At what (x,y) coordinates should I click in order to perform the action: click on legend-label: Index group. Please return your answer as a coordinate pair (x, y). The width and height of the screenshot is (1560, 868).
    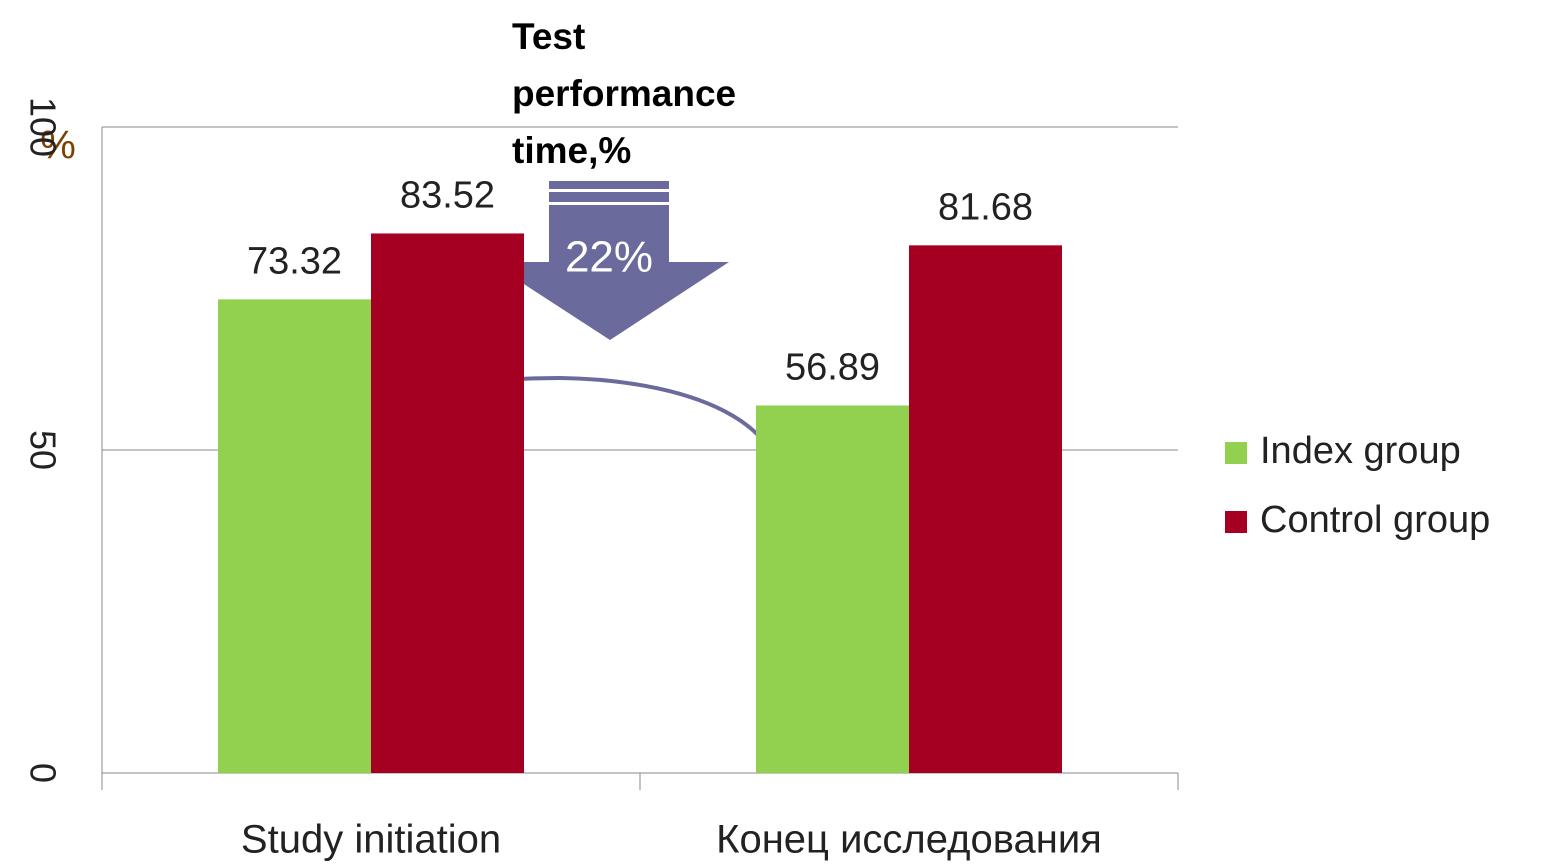
    Looking at the image, I should click on (1360, 451).